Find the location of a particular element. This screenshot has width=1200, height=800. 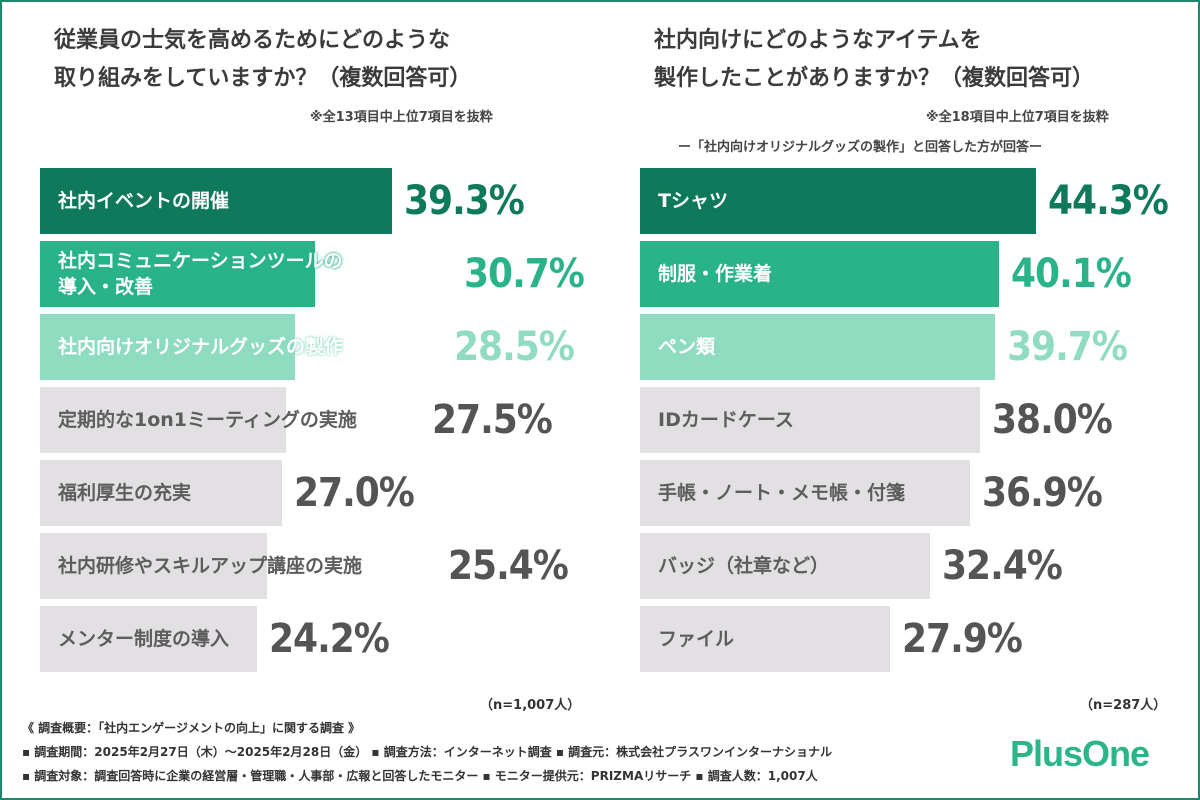

right-bar-label-line: ペン類 is located at coordinates (687, 347).